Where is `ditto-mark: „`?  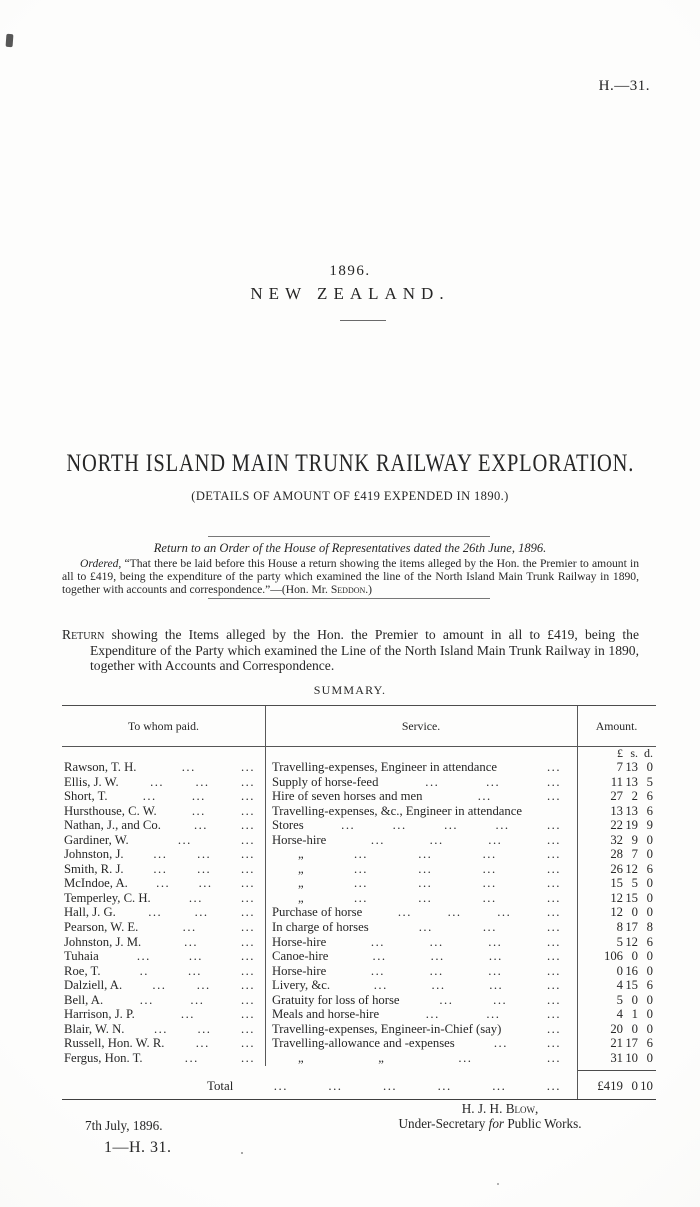 ditto-mark: „ is located at coordinates (301, 883).